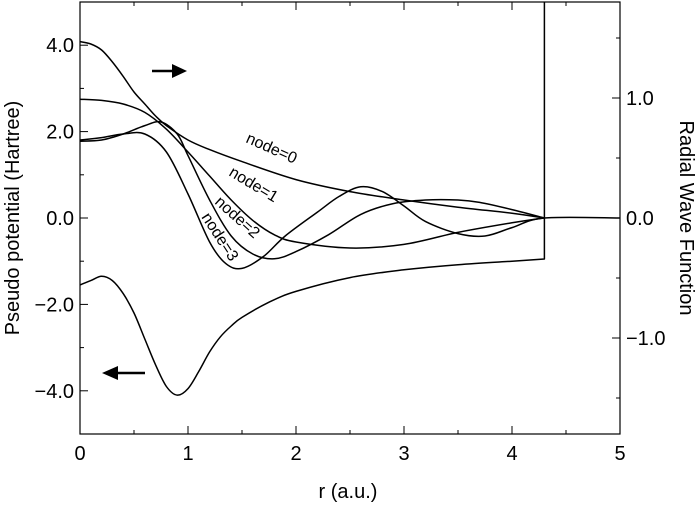 This screenshot has width=697, height=505. I want to click on x-tick-label: 1, so click(187, 454).